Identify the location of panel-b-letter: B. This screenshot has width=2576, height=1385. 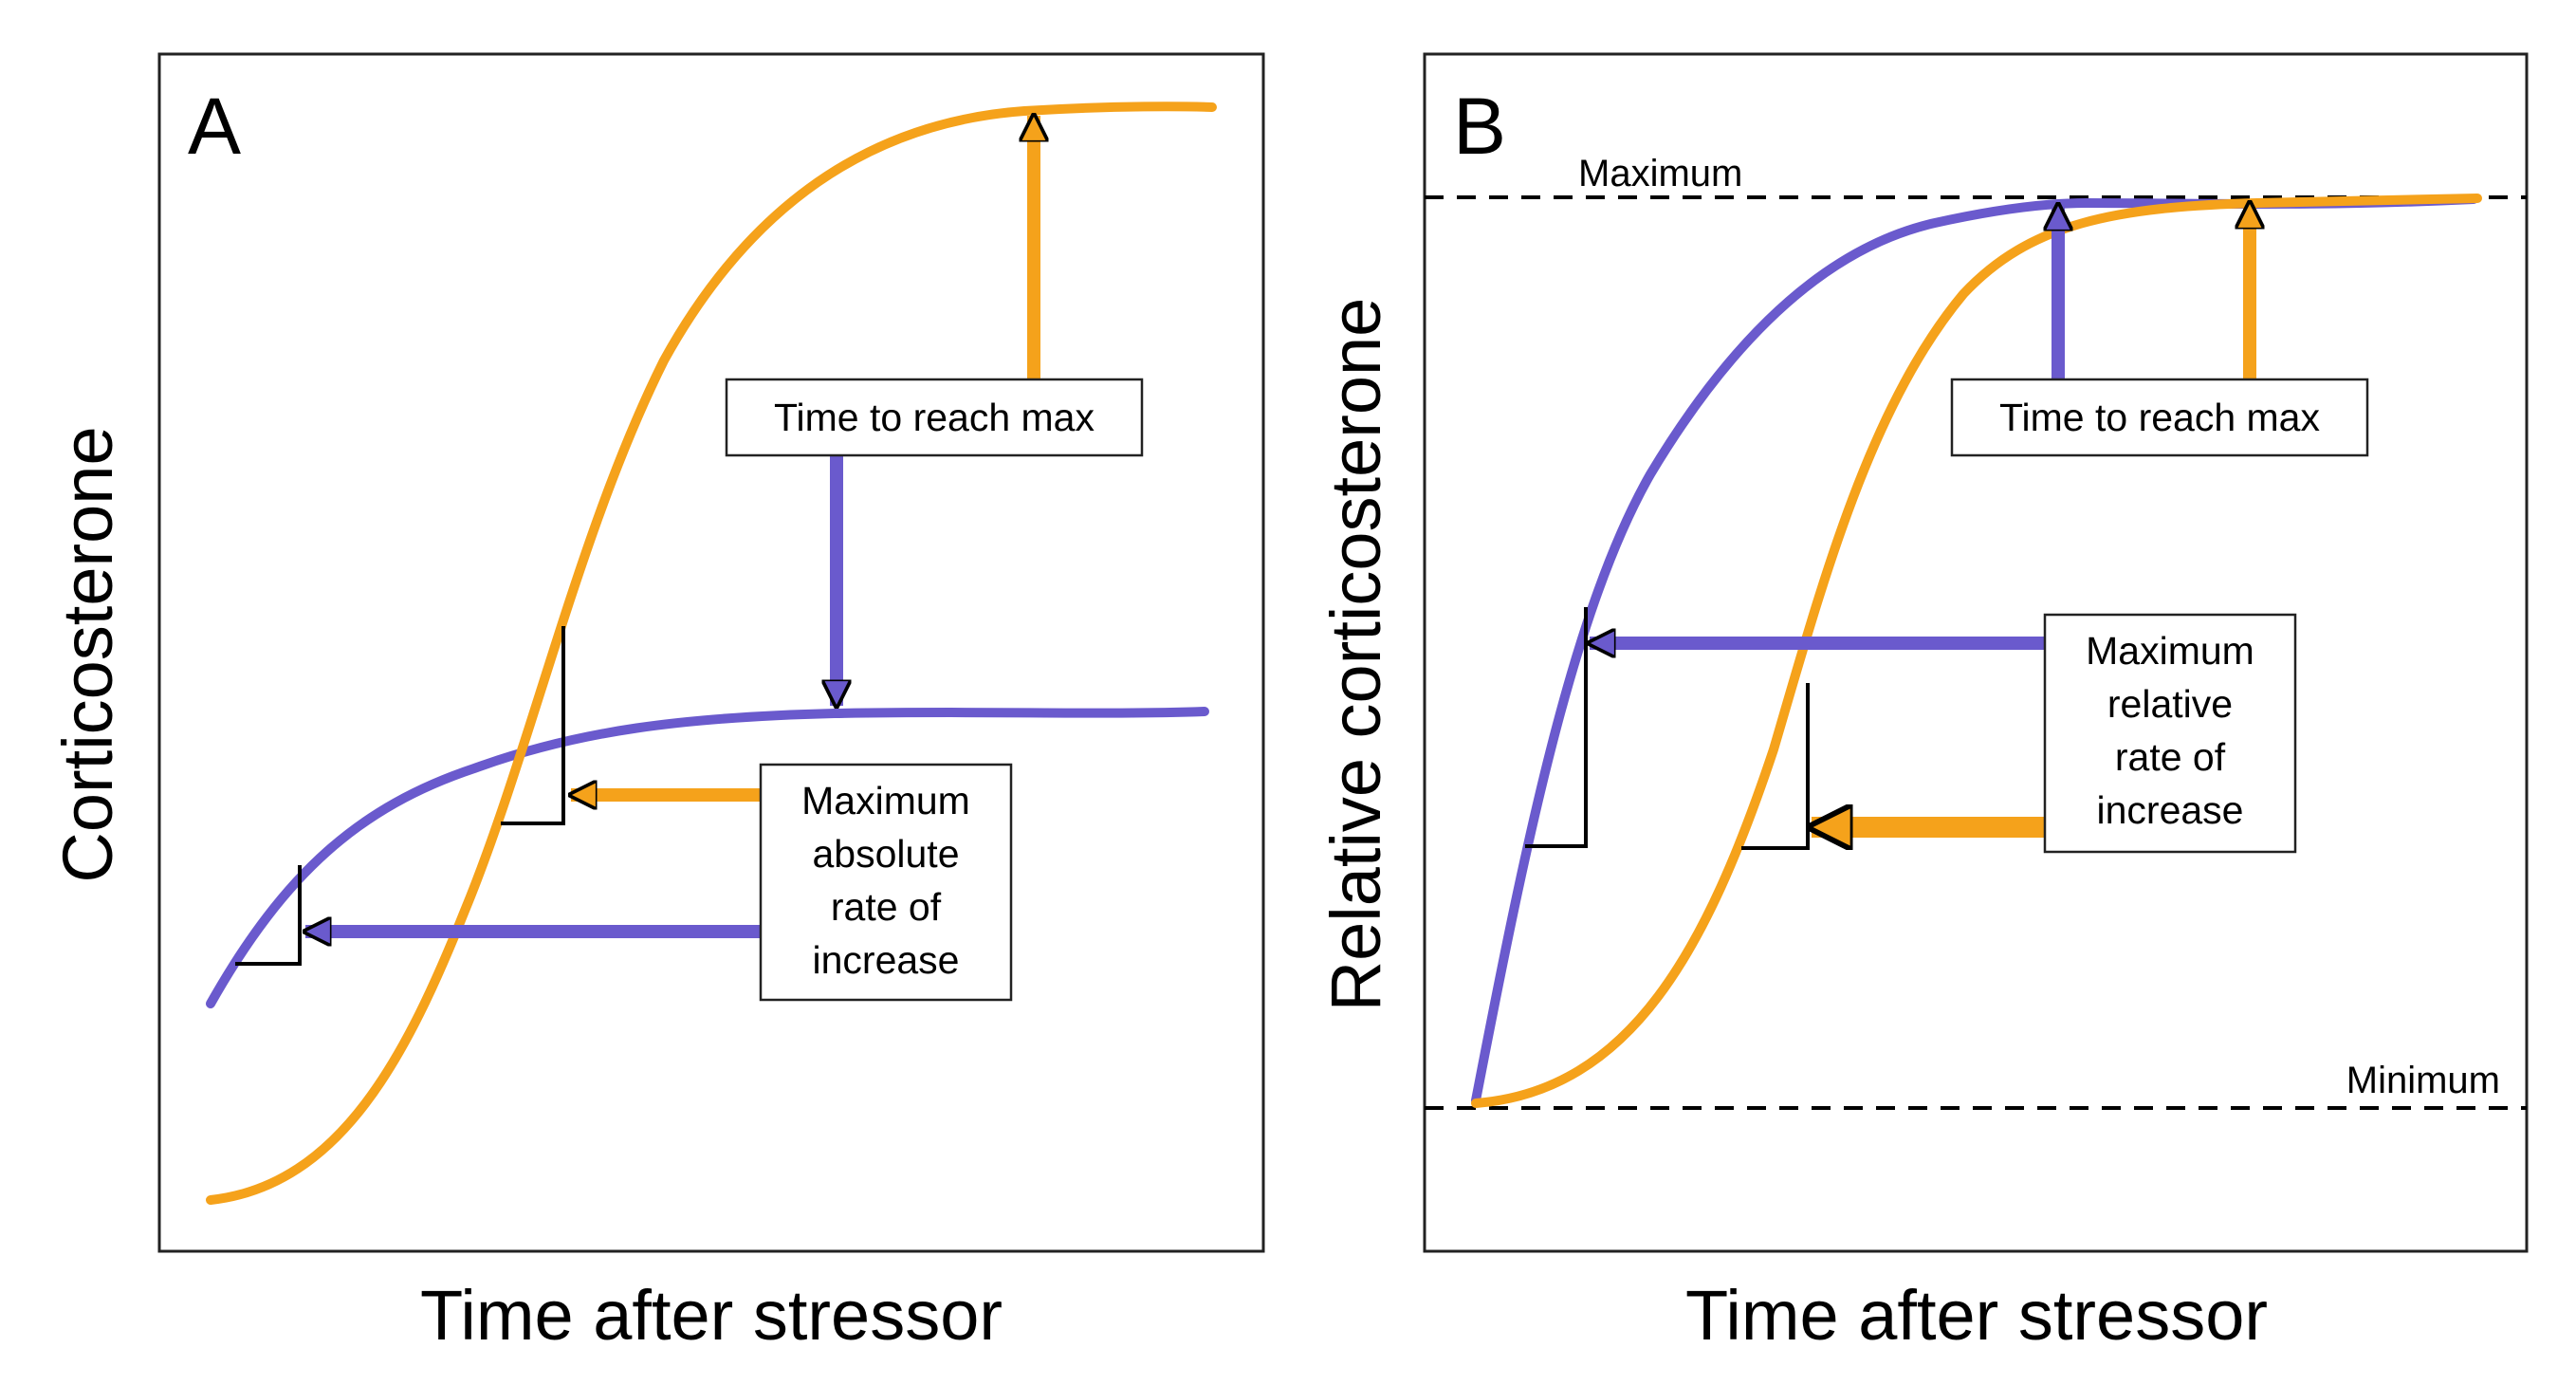
(1479, 127).